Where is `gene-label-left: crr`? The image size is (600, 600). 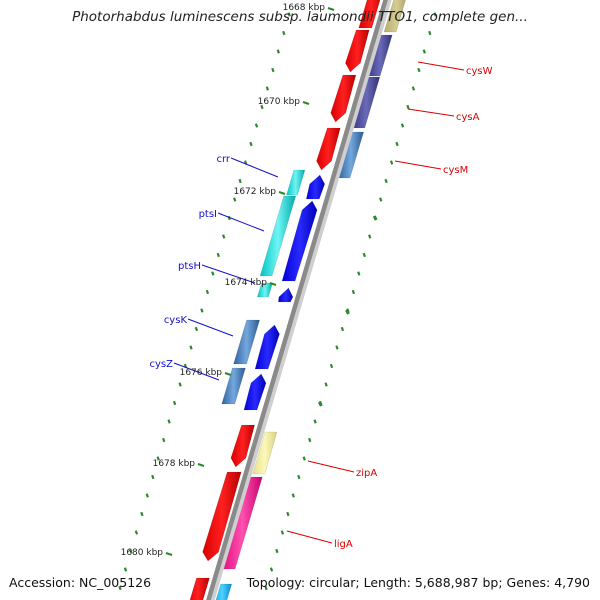 gene-label-left: crr is located at coordinates (223, 159).